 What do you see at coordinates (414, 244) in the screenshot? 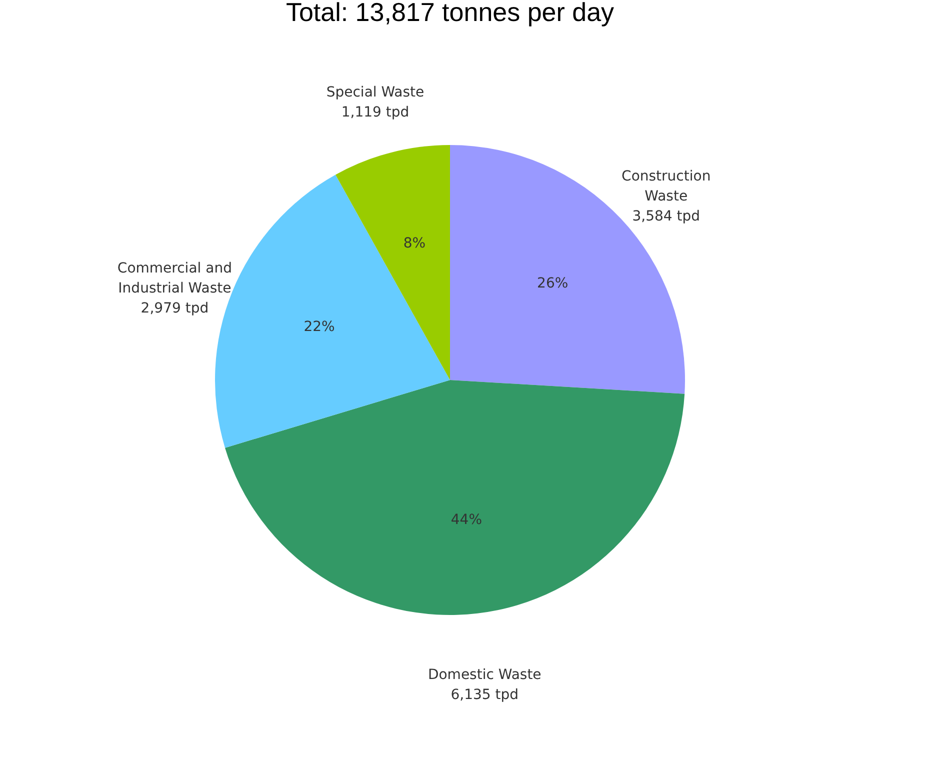
I see `text: 8%` at bounding box center [414, 244].